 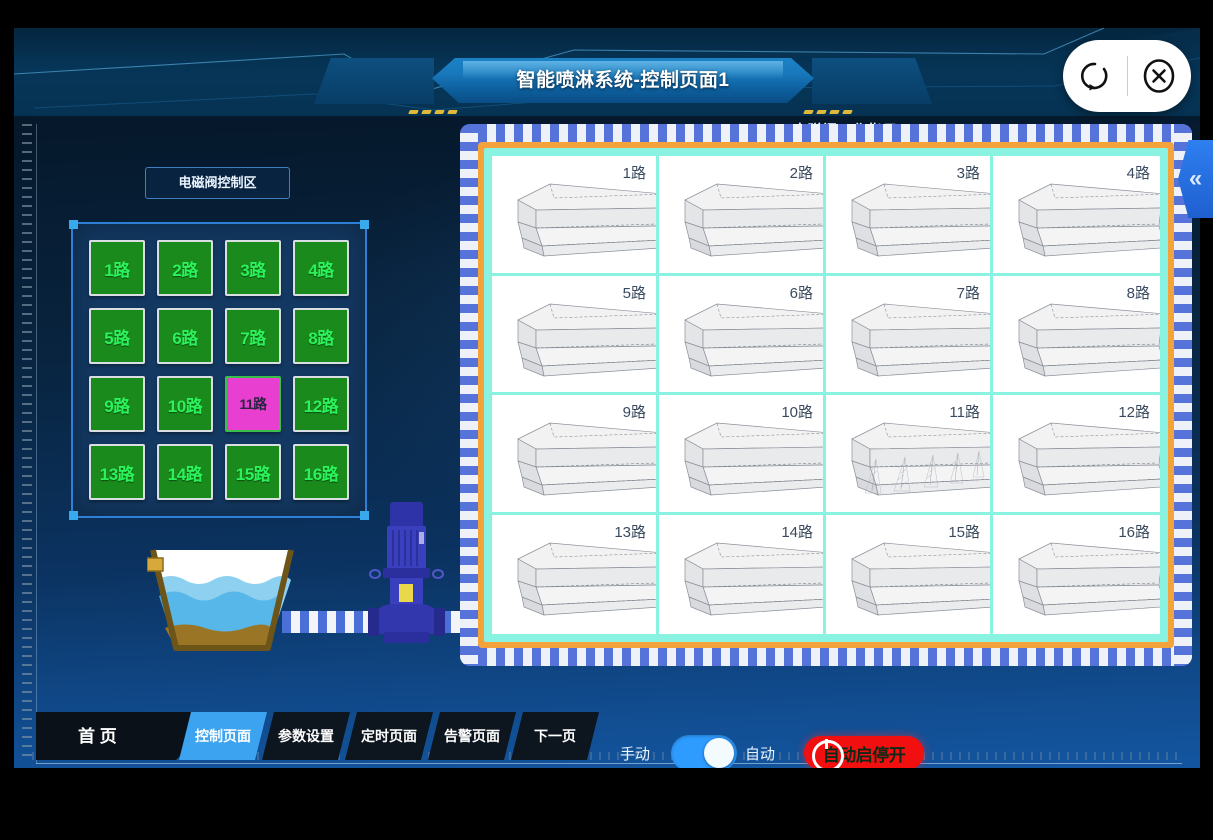 What do you see at coordinates (321, 336) in the screenshot?
I see `valve-button-8: 8路` at bounding box center [321, 336].